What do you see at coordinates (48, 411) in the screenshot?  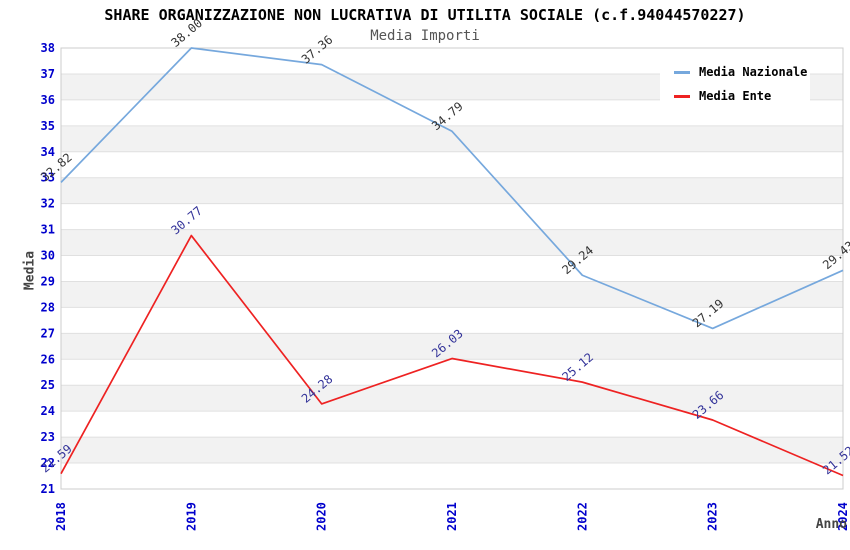 I see `y-tick-label: 24` at bounding box center [48, 411].